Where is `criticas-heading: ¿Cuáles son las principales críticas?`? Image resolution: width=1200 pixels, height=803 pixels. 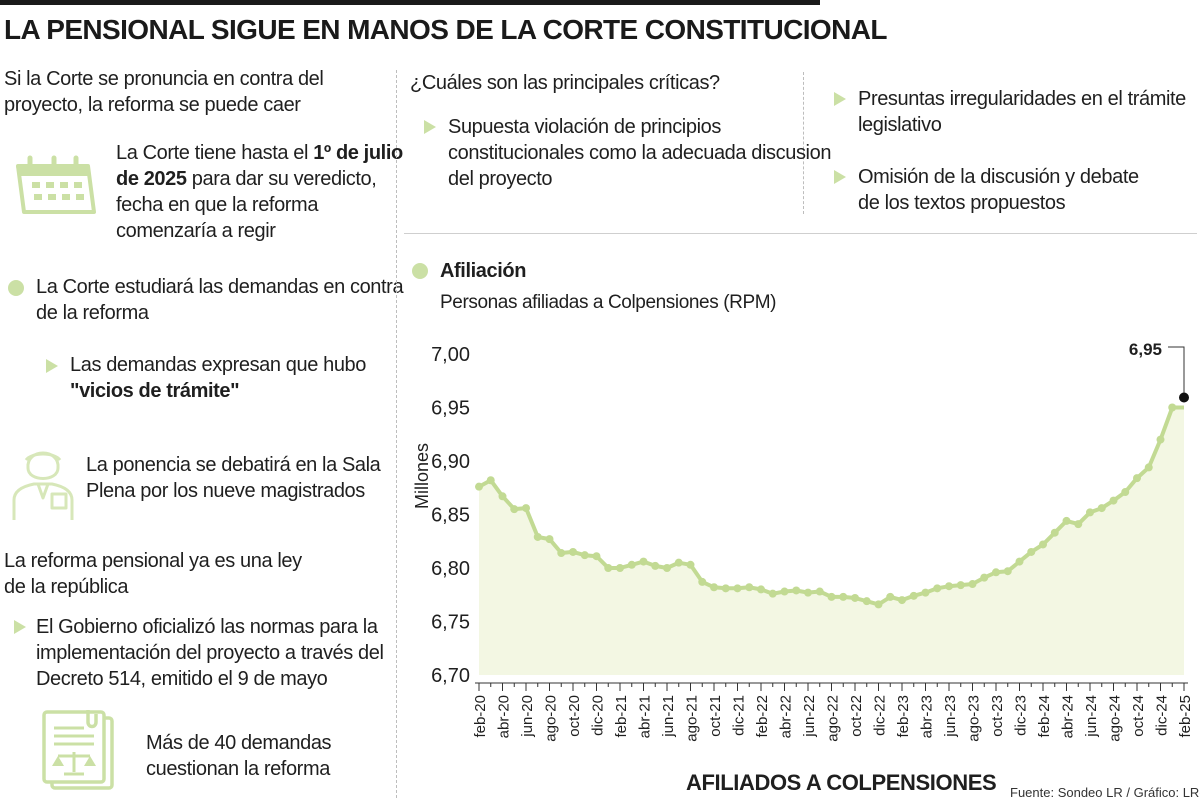 criticas-heading: ¿Cuáles son las principales críticas? is located at coordinates (565, 83).